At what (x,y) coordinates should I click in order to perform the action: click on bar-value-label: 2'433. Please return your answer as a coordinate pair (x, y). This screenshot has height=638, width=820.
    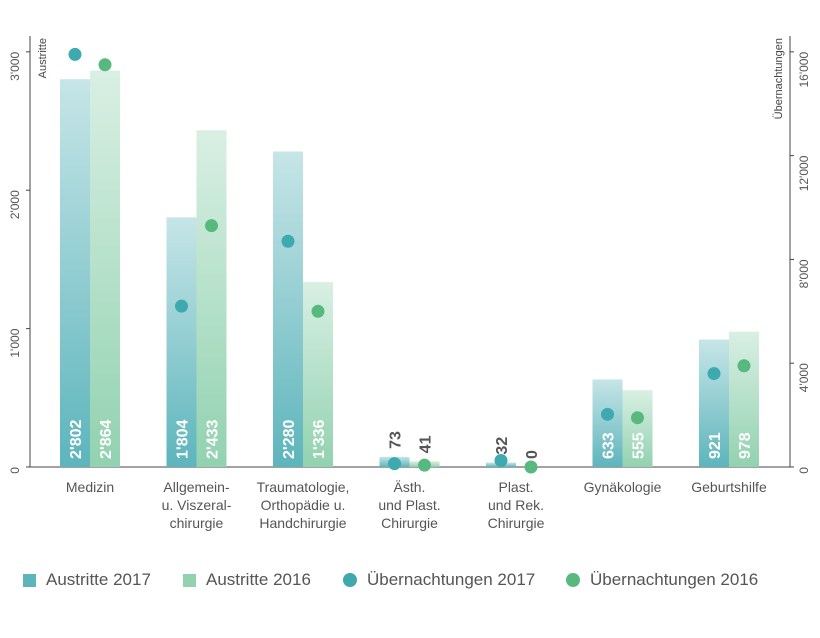
    Looking at the image, I should click on (213, 440).